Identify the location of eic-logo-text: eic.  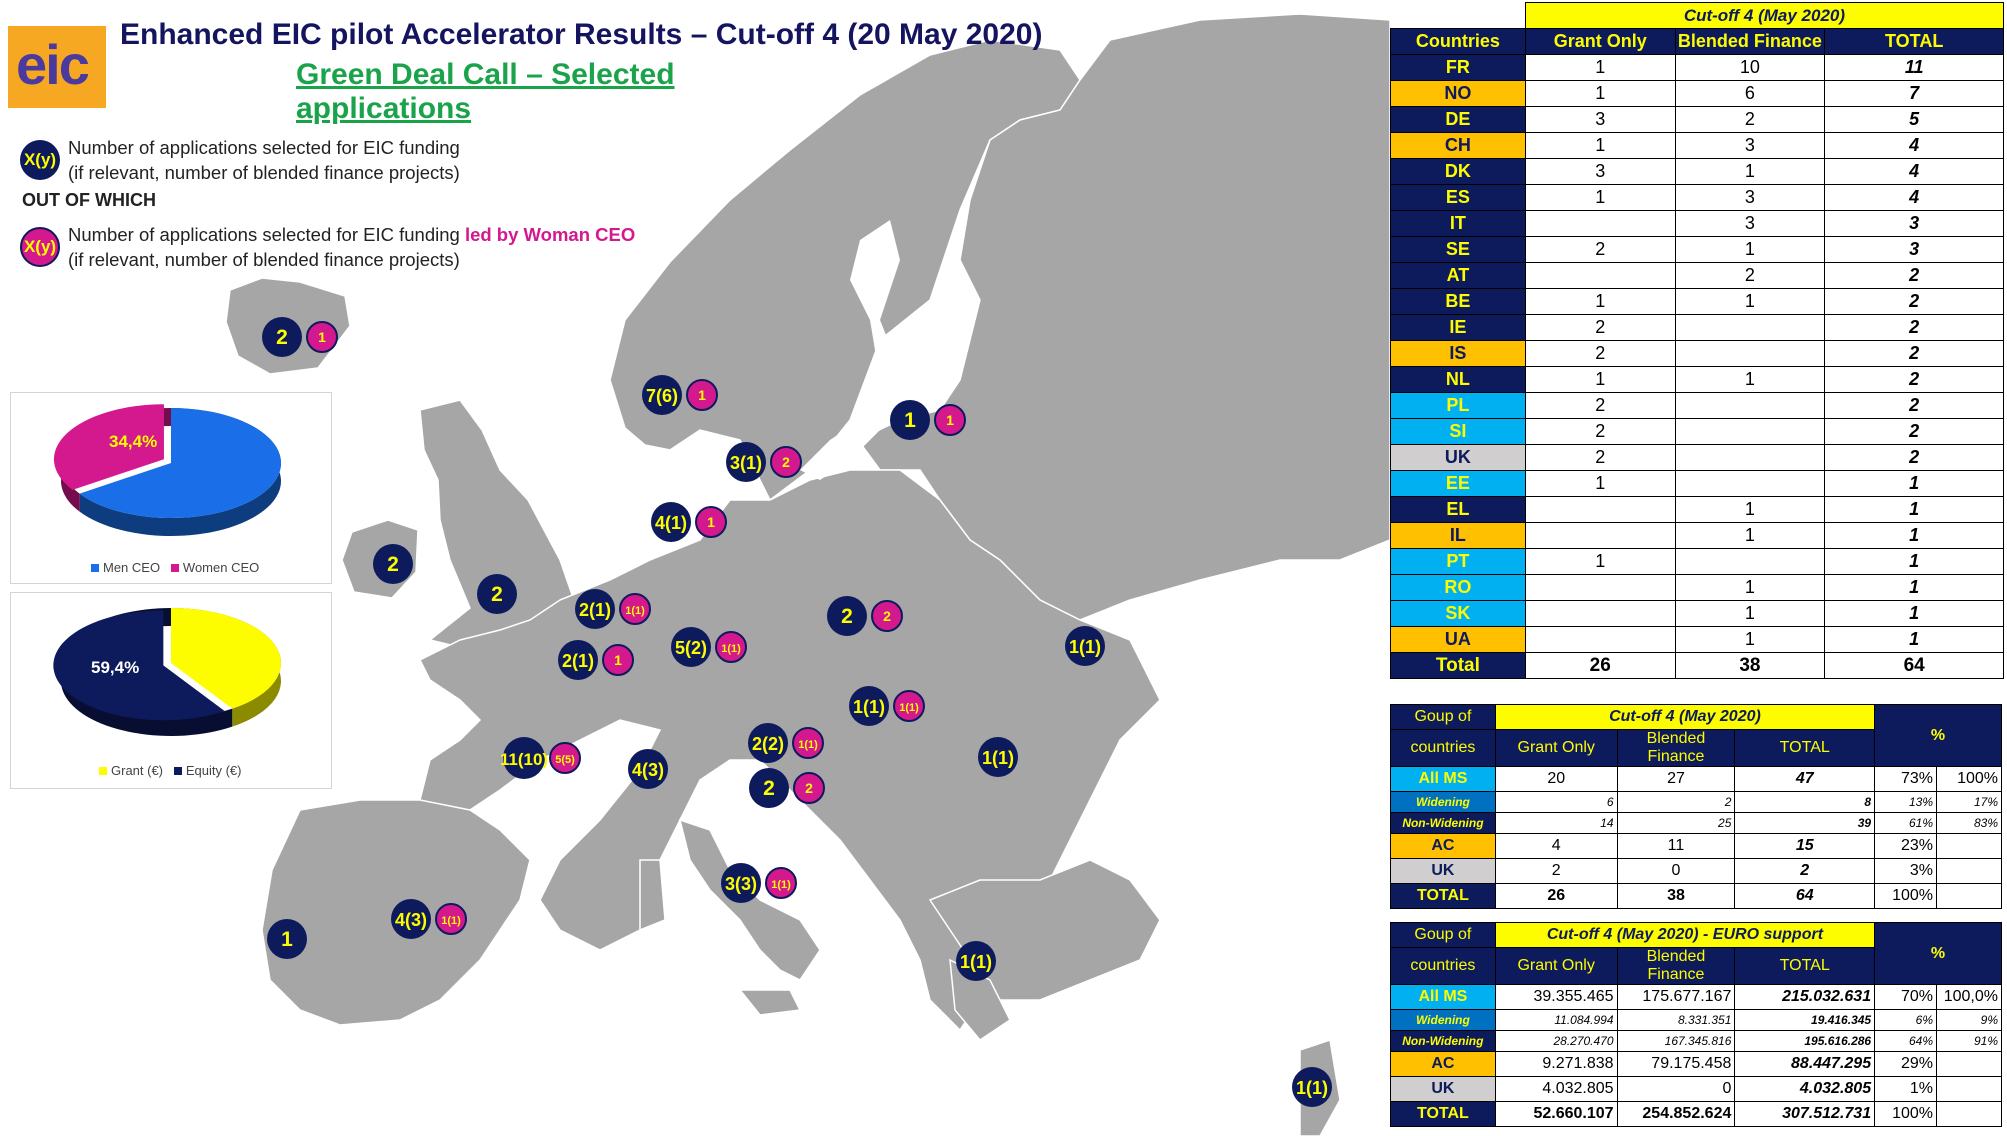
(53, 64).